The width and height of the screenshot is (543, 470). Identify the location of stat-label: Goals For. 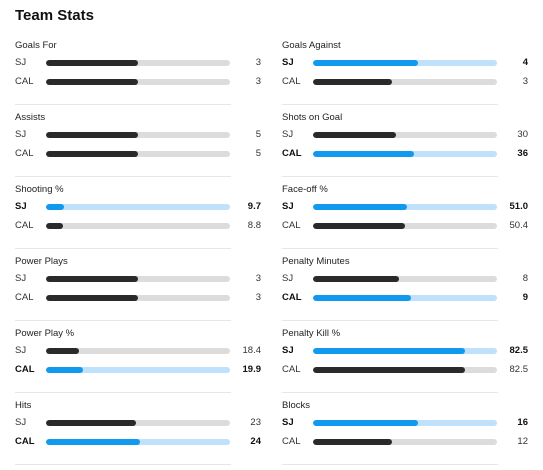
(36, 45).